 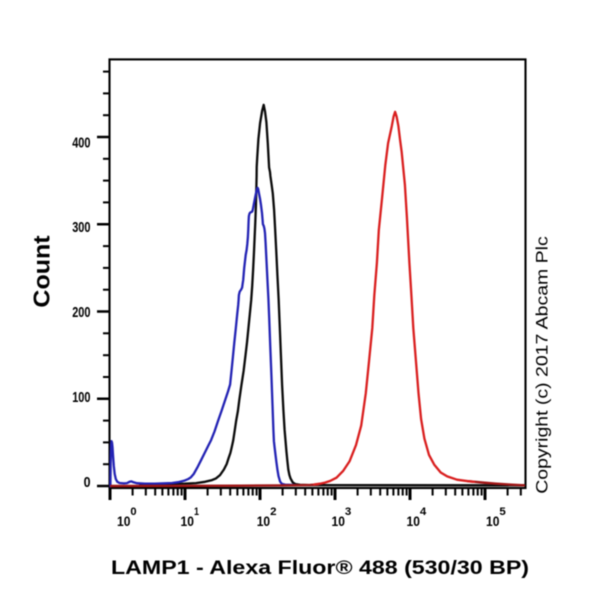 What do you see at coordinates (42, 271) in the screenshot?
I see `svg-text: Count` at bounding box center [42, 271].